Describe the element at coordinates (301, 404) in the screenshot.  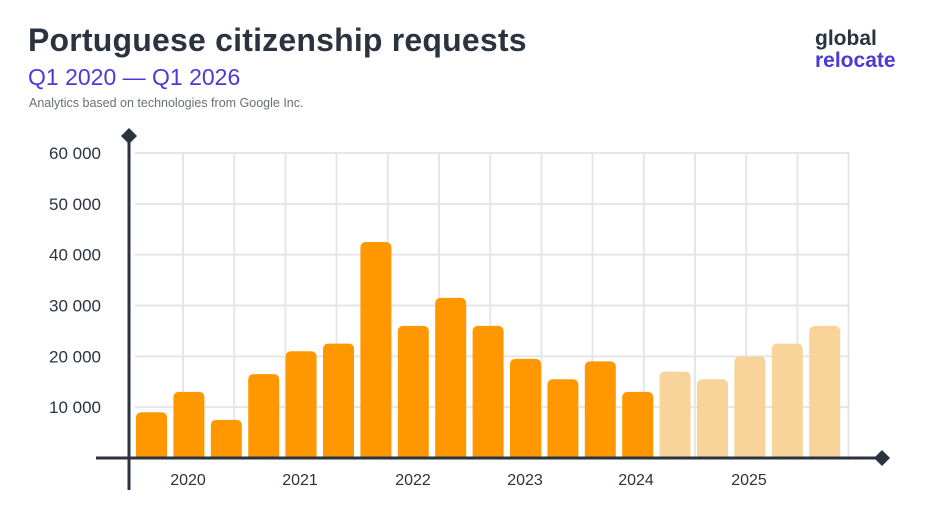
I see `bar-q1-2021` at that location.